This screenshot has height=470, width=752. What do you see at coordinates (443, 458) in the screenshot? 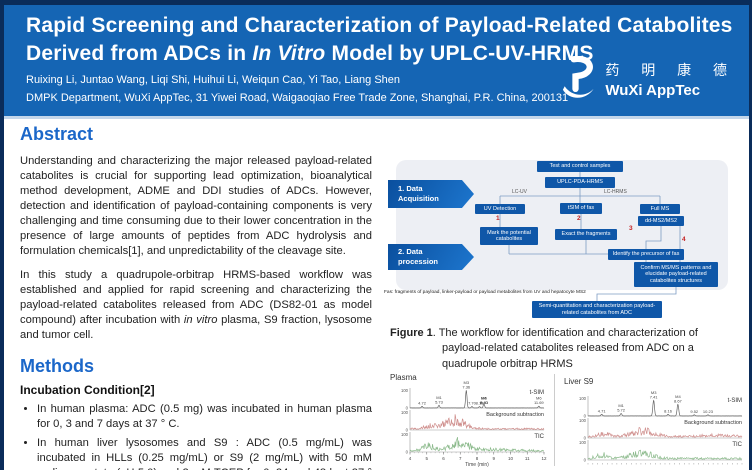
I see `svg-text: 6` at bounding box center [443, 458].